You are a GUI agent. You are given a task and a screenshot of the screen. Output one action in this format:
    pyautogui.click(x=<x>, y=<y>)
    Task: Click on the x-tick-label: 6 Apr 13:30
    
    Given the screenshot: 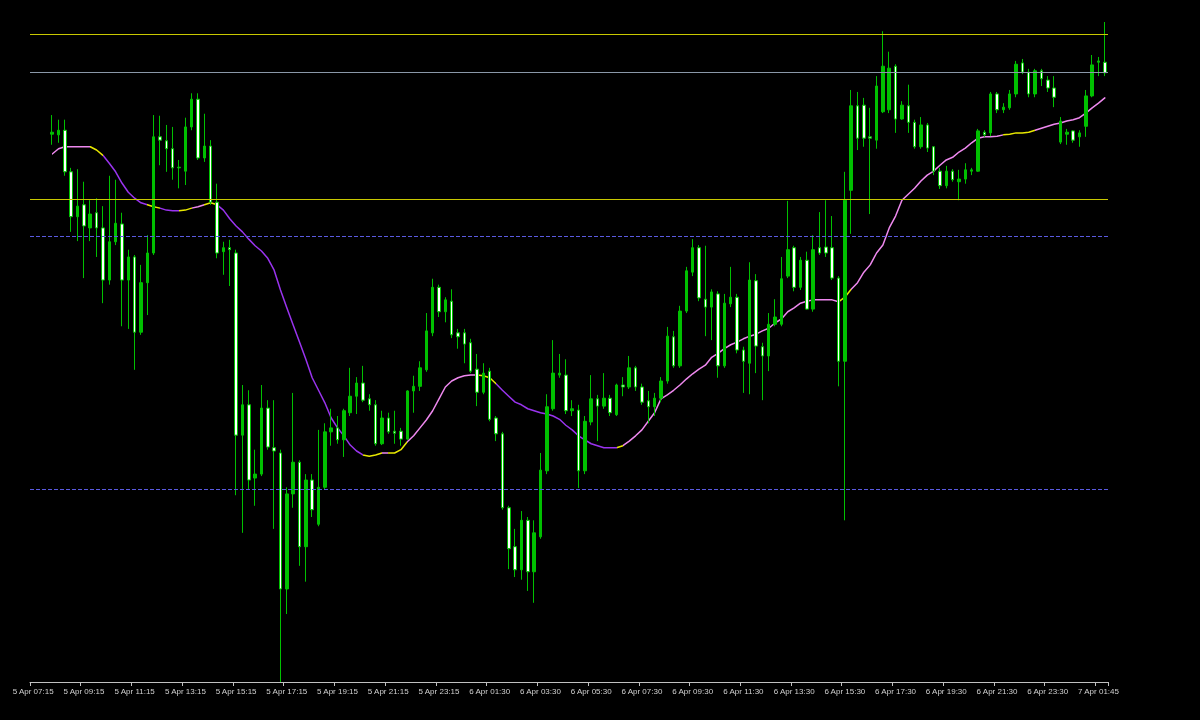 What is the action you would take?
    pyautogui.click(x=794, y=691)
    